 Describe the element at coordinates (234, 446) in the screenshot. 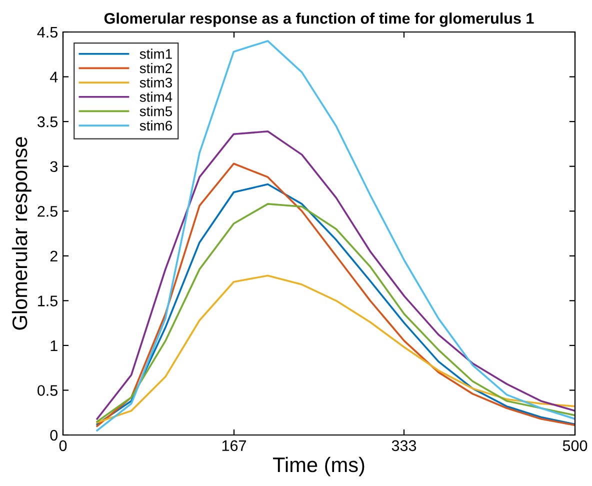

I see `x-tick-label: 167` at that location.